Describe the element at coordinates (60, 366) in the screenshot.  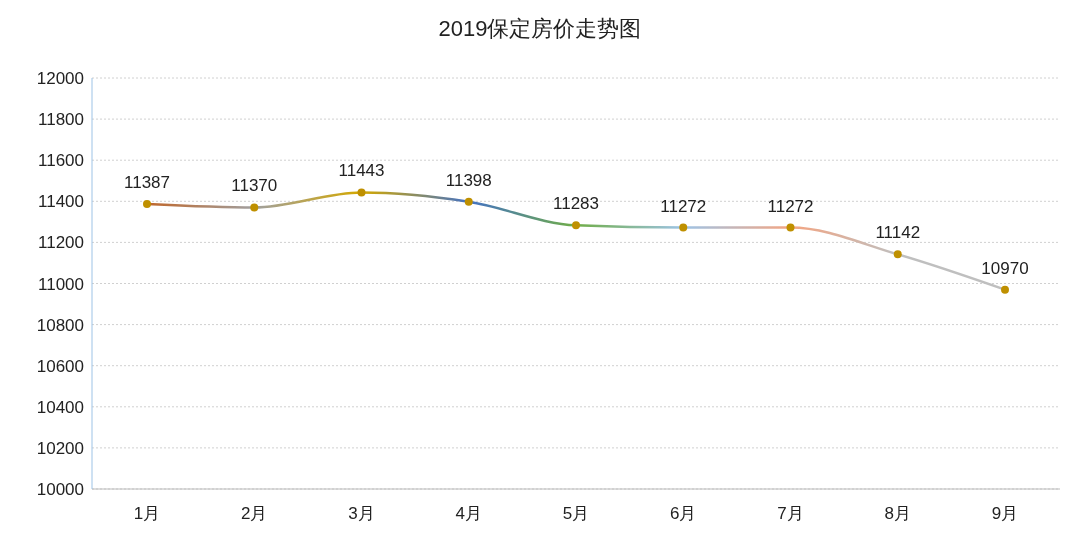
I see `y-tick-label: 10600` at that location.